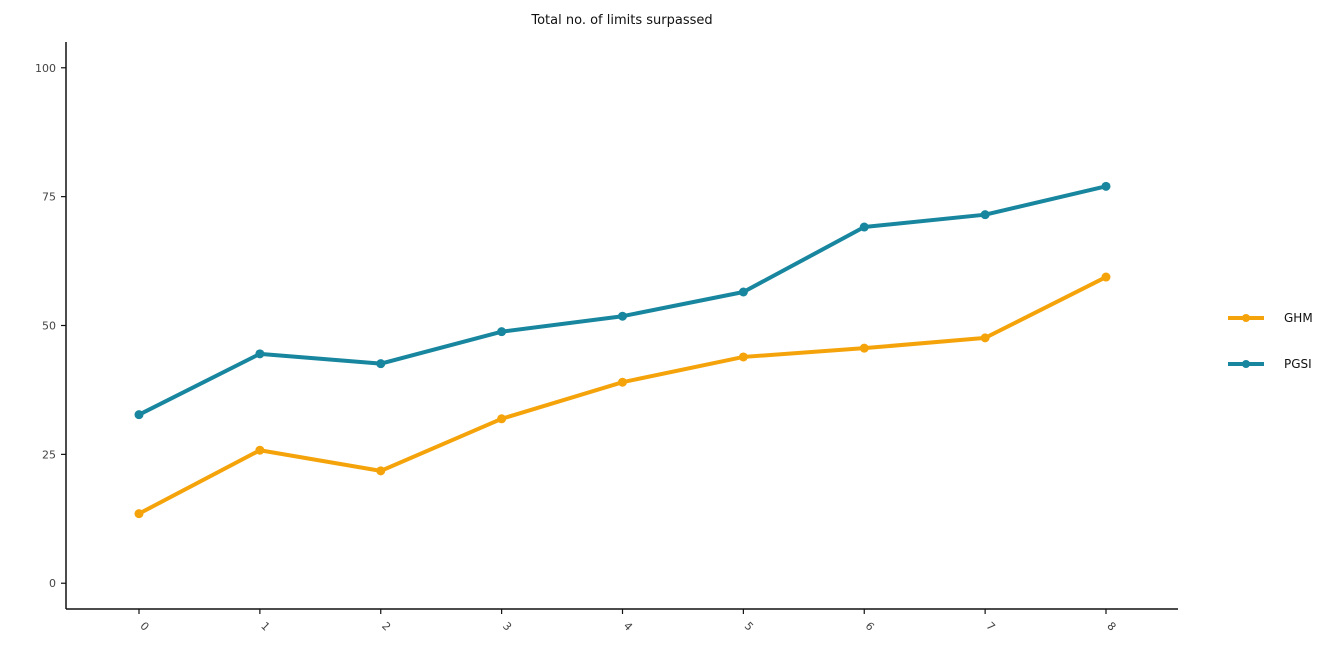 The image size is (1344, 672). I want to click on x-ticks: 0 1 2 3 4 5 6 7 8, so click(628, 621).